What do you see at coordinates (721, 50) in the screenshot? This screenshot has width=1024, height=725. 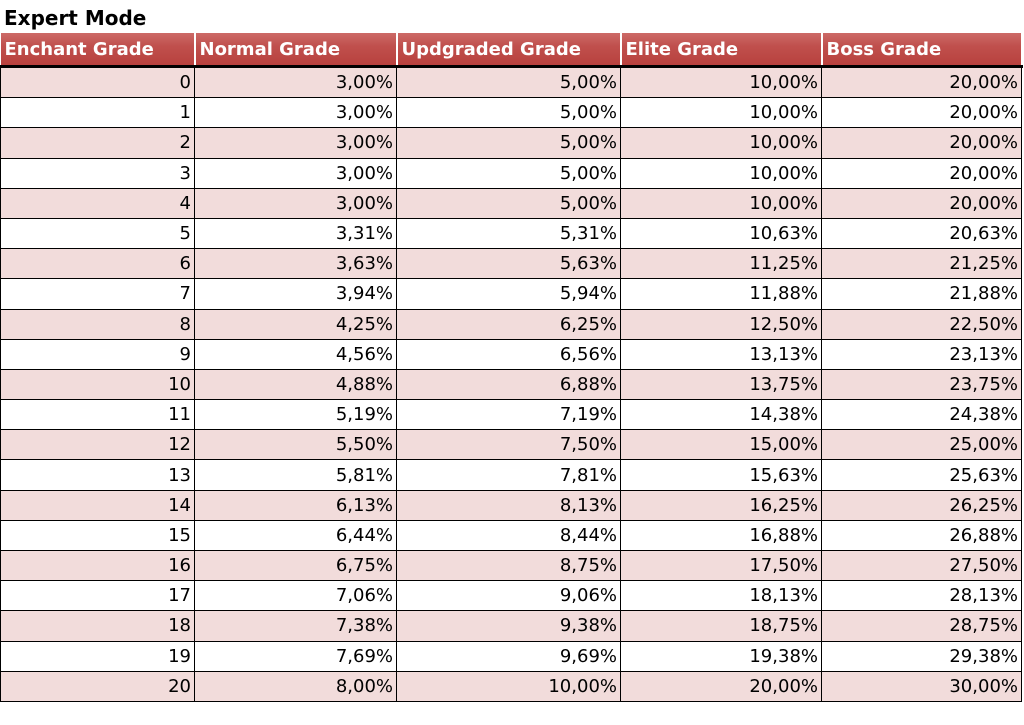 I see `column-header: Elite Grade` at bounding box center [721, 50].